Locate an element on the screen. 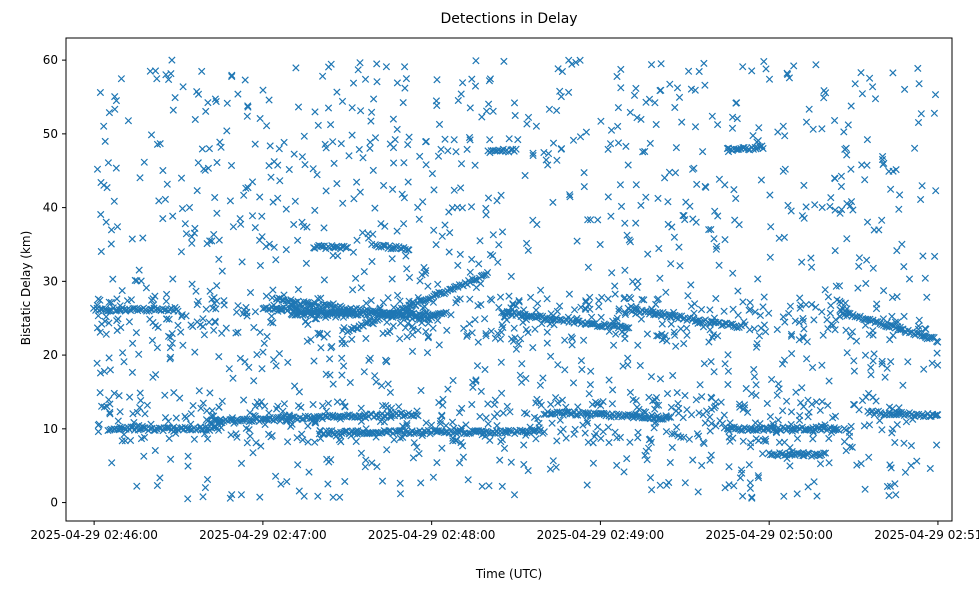  y-tick-label: 0 is located at coordinates (54, 503).